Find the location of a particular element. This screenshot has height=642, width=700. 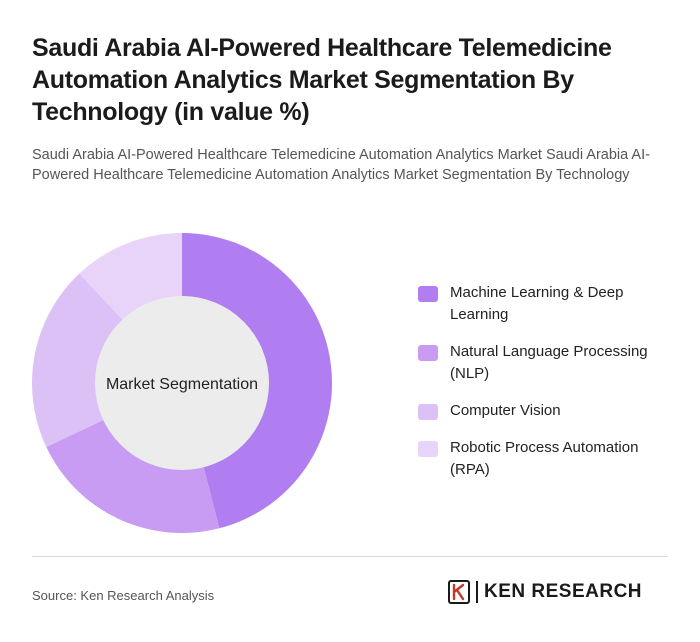

brand-name: KEN RESEARCH is located at coordinates (563, 591).